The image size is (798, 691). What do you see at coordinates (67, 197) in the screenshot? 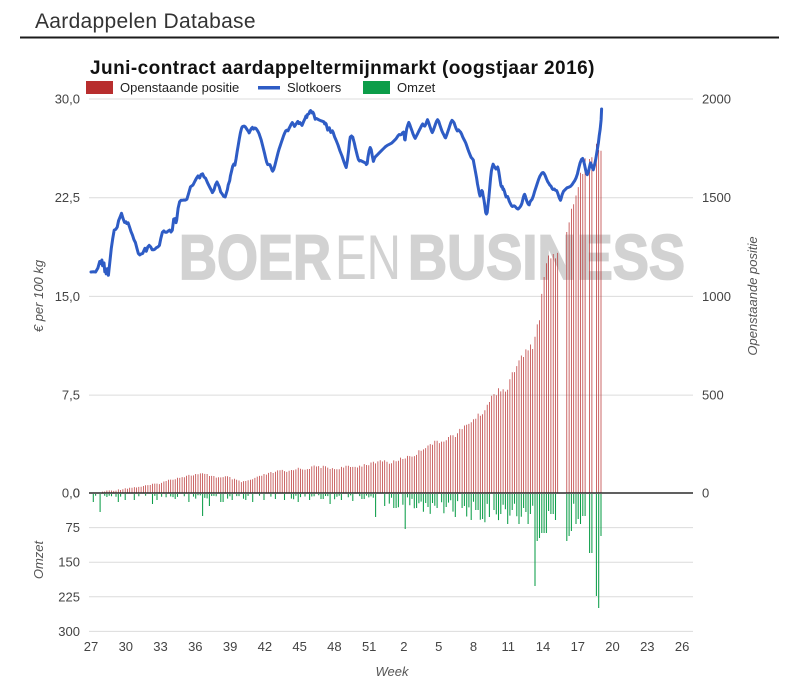
I see `svg-text: 22,5` at bounding box center [67, 197].